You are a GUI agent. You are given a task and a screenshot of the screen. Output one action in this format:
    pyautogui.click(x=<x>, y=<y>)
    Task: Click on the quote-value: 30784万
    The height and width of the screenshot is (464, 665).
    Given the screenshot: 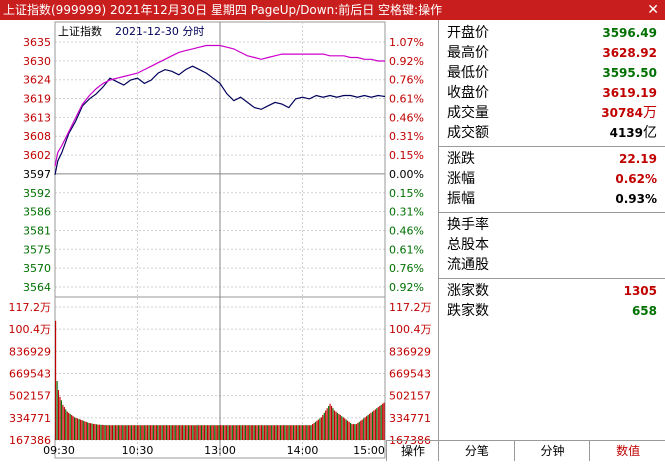 What is the action you would take?
    pyautogui.click(x=629, y=113)
    